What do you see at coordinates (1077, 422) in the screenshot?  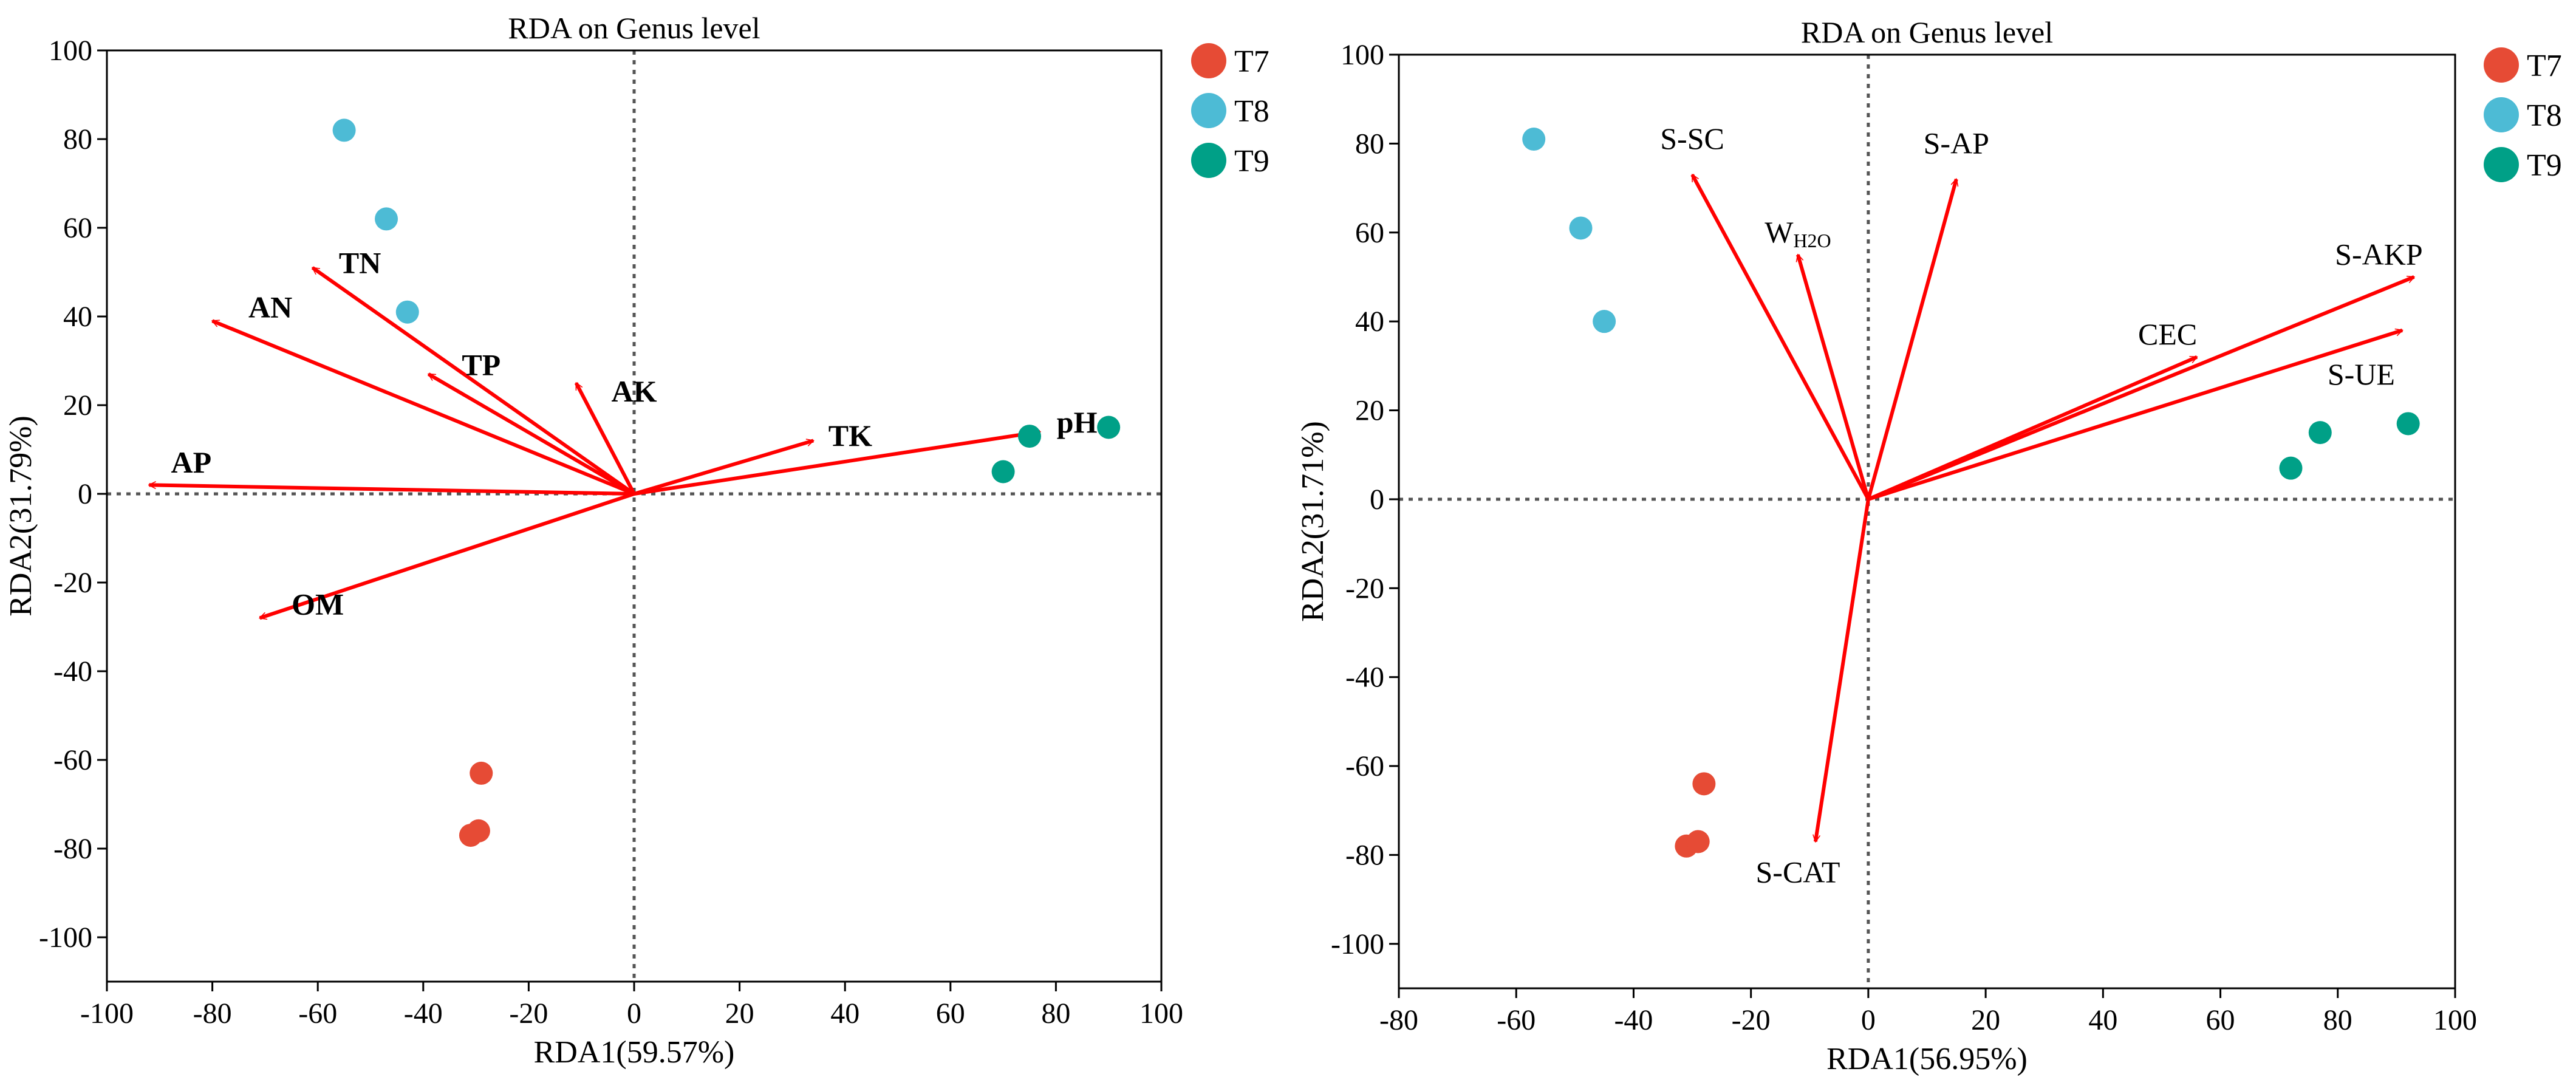 I see `vector-label-ph: pH` at bounding box center [1077, 422].